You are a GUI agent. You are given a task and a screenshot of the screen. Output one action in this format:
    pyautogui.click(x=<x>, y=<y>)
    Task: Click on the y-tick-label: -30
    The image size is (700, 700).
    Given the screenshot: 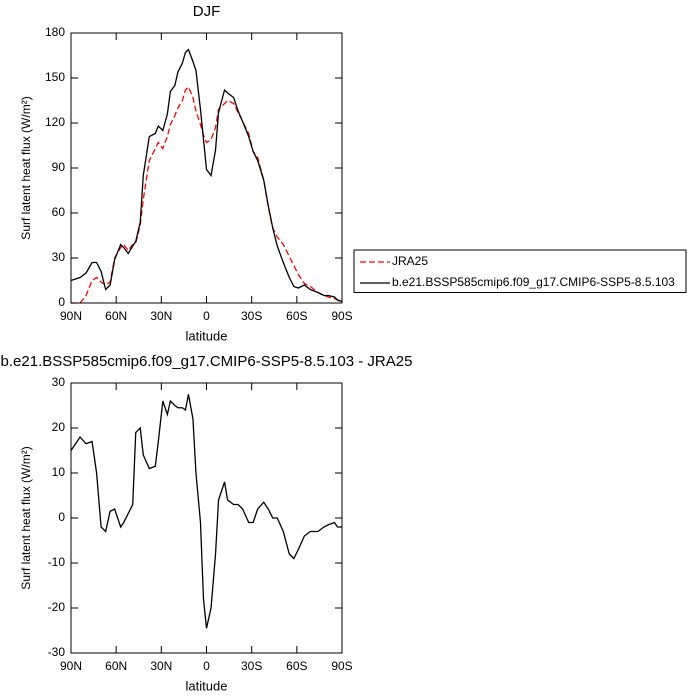 What is the action you would take?
    pyautogui.click(x=57, y=652)
    